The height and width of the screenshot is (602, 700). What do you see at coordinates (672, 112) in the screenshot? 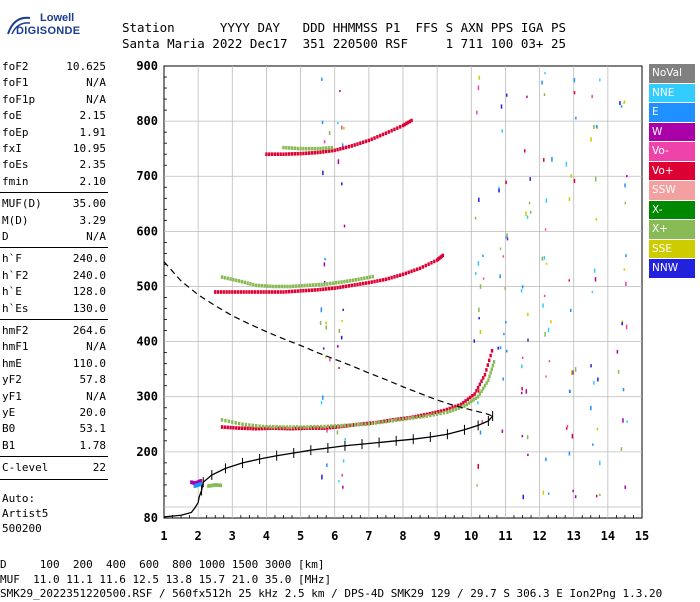
I see `legend-item: E` at bounding box center [672, 112].